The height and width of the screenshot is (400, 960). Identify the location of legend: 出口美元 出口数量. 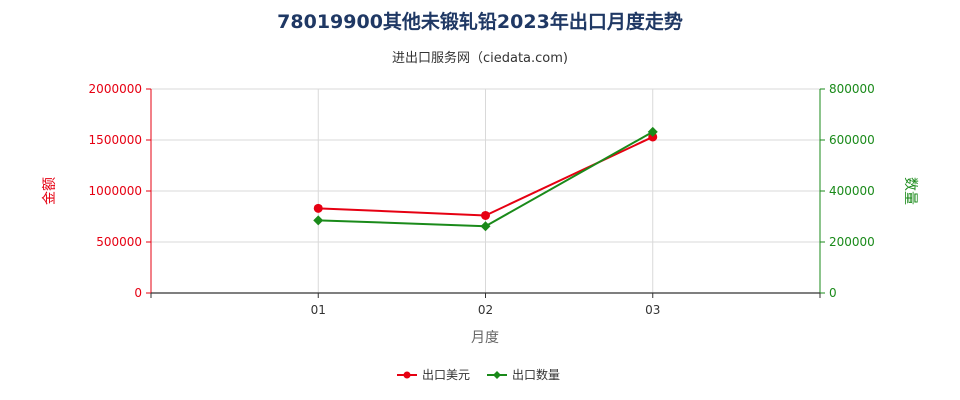
(478, 374).